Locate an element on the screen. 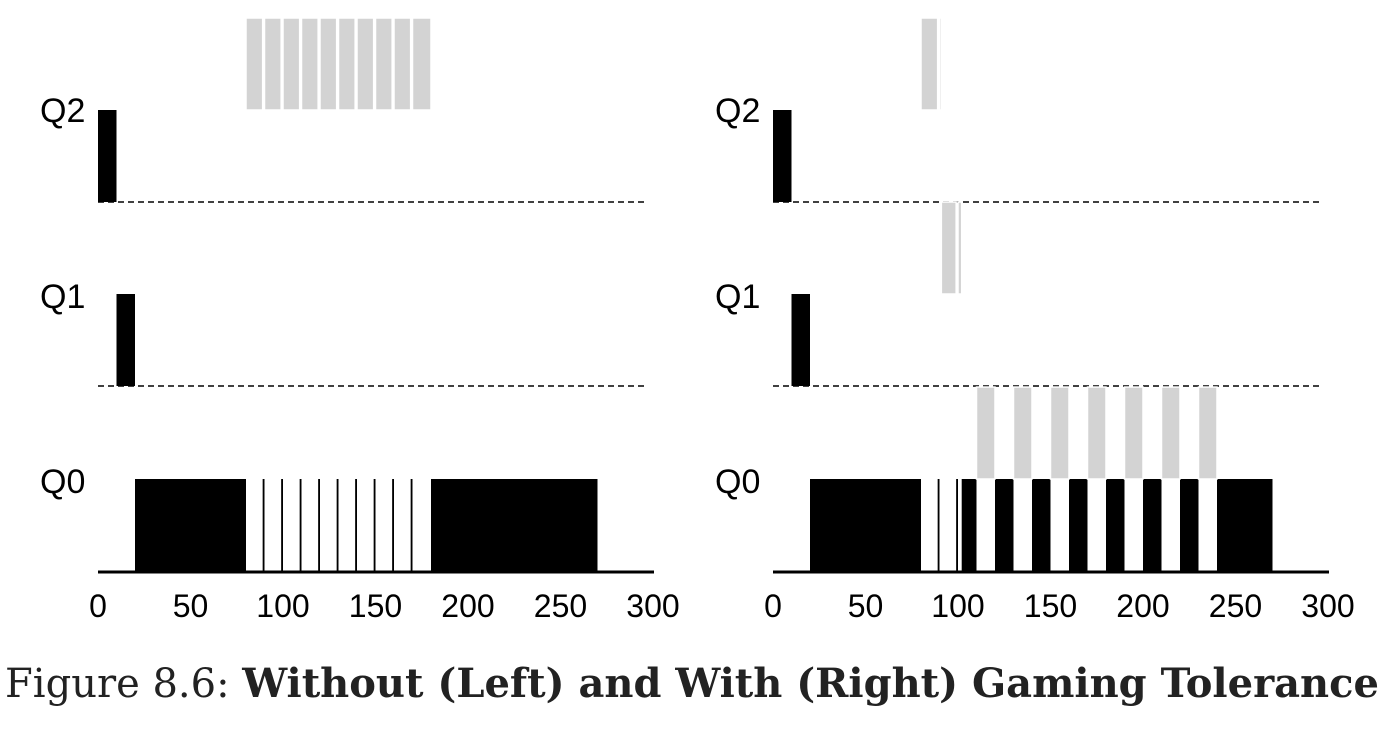 The image size is (1384, 730). left-x-tick-label: 100 is located at coordinates (282, 606).